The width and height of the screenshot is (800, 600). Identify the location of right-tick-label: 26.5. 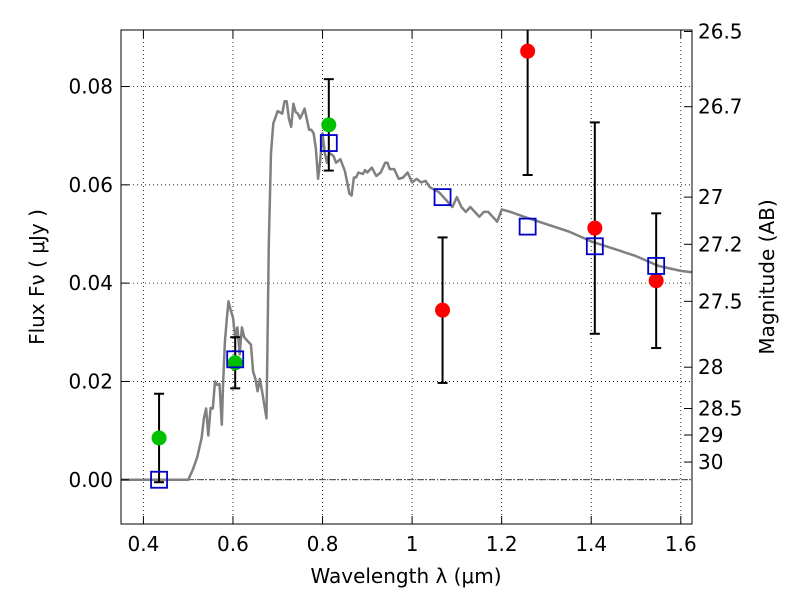
(720, 31).